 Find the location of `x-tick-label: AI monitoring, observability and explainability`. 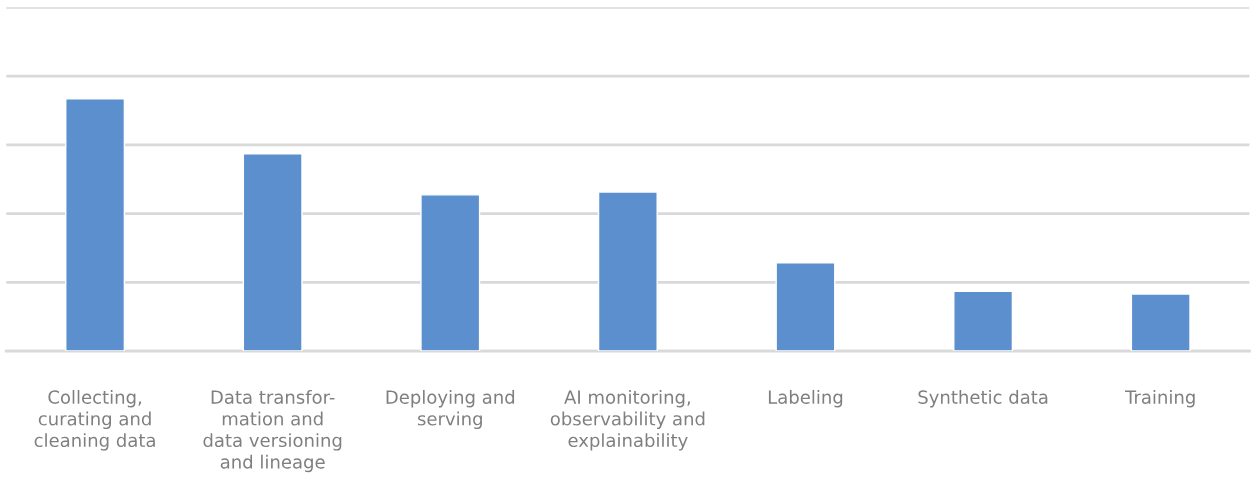

x-tick-label: AI monitoring, observability and explainability is located at coordinates (627, 420).